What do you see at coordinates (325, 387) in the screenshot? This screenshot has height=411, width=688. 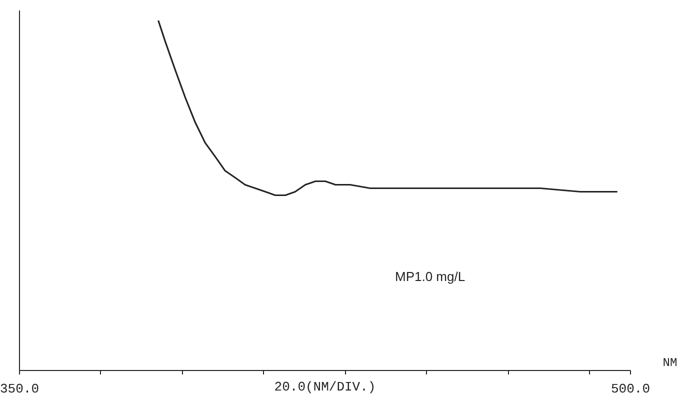 I see `x-axis-title: 20.0(NM/DIV.)` at bounding box center [325, 387].